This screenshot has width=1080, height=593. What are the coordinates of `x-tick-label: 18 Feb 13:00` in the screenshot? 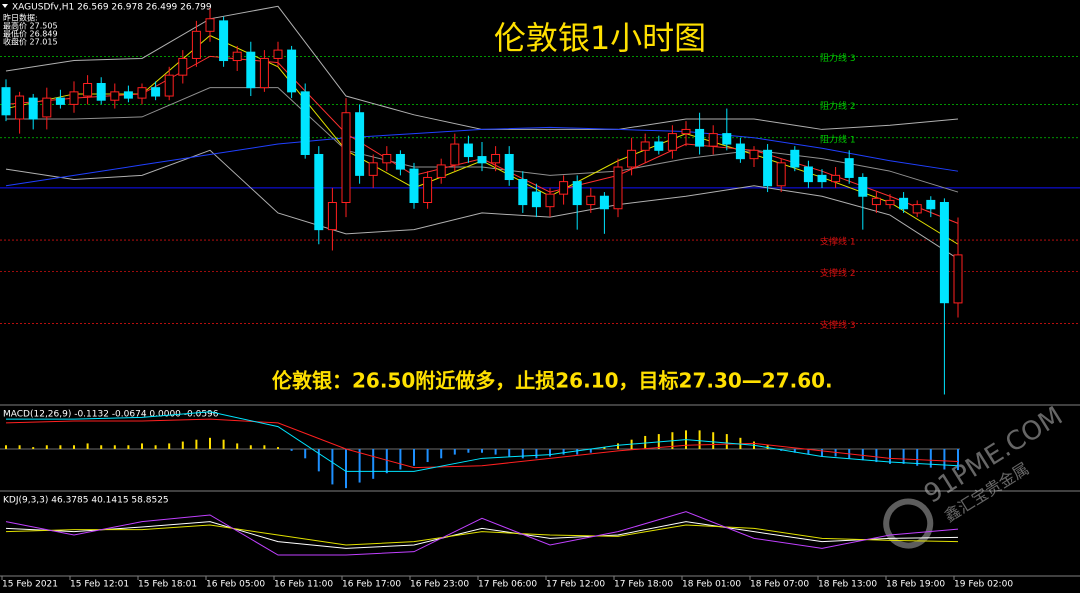 It's located at (847, 585).